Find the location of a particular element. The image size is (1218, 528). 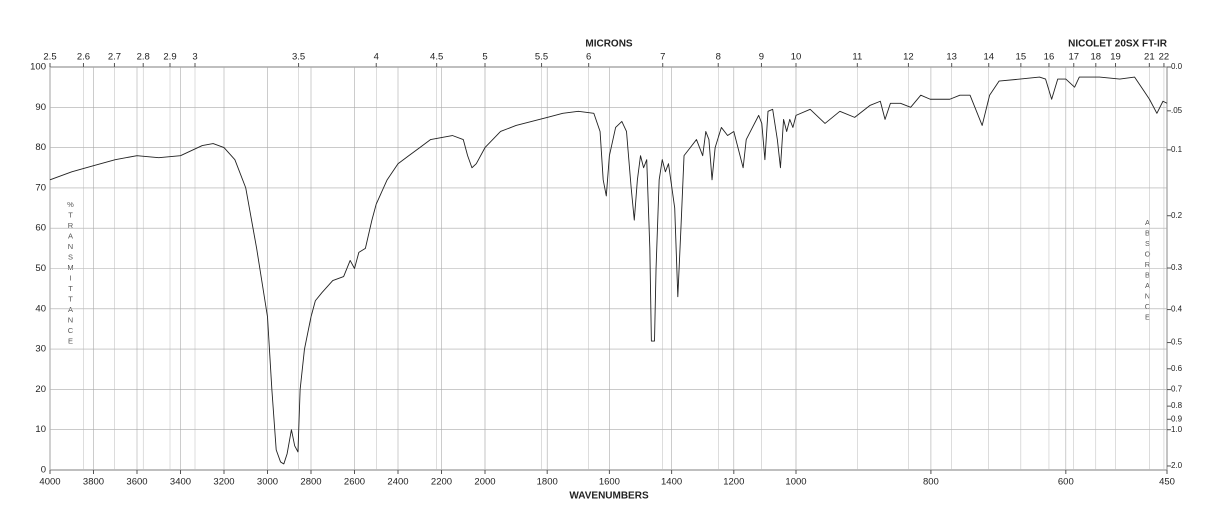

y-axis-title: %TRANSMITTANCE is located at coordinates (70, 273).